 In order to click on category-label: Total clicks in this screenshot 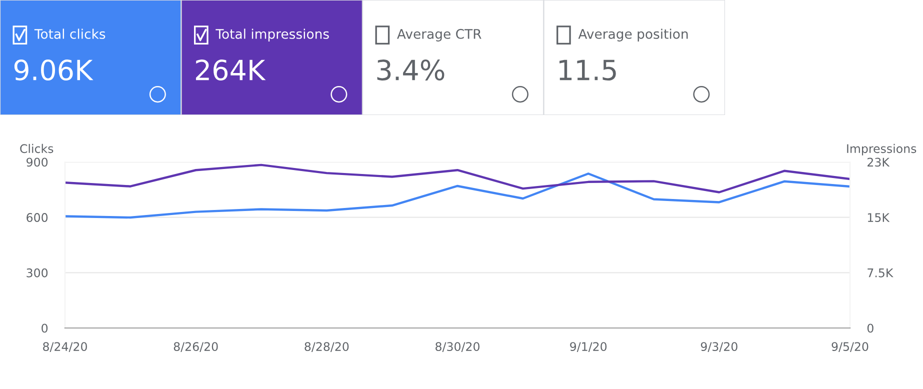, I will do `click(70, 33)`.